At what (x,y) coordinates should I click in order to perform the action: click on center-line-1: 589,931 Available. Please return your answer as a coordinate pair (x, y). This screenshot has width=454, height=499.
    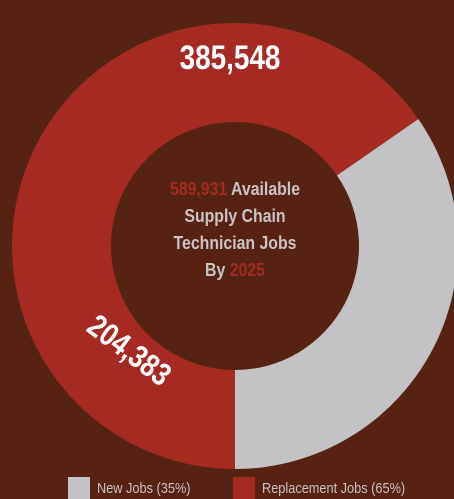
    Looking at the image, I should click on (234, 189).